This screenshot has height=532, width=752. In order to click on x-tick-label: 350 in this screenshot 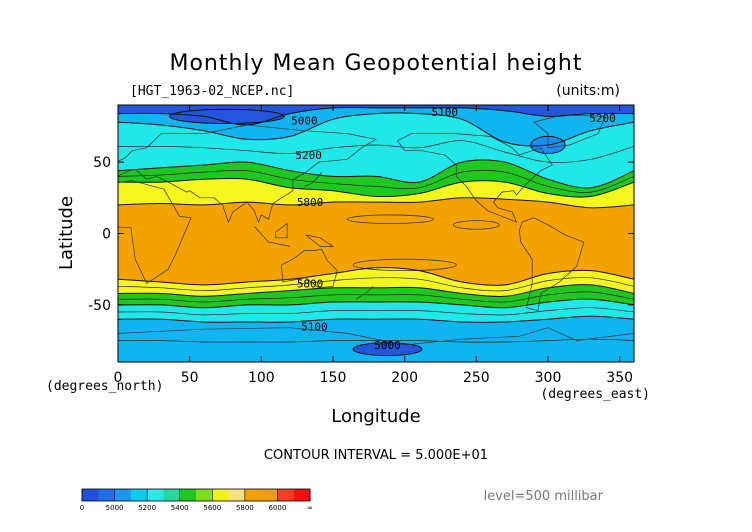, I will do `click(619, 378)`.